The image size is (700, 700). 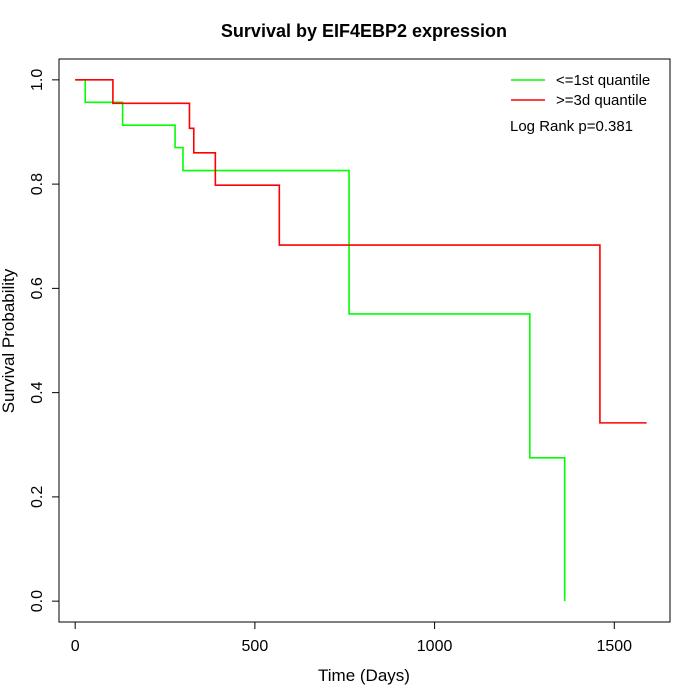 I want to click on log-rank-annotation: Log Rank p=0.381, so click(x=571, y=126).